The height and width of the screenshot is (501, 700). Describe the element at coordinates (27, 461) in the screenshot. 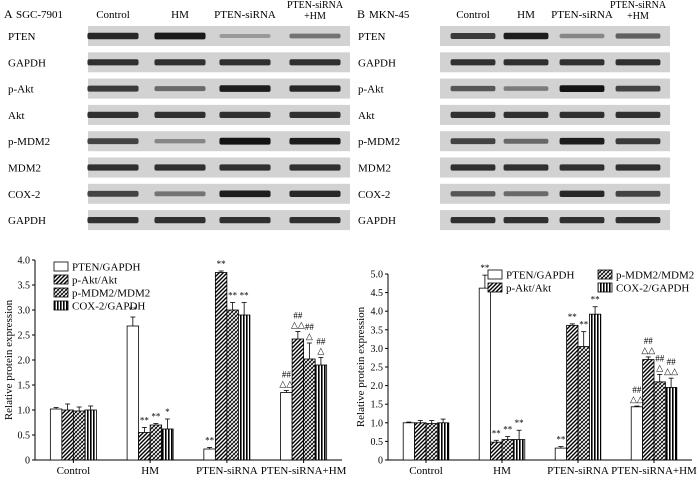

I see `y-tick-label: 0` at that location.